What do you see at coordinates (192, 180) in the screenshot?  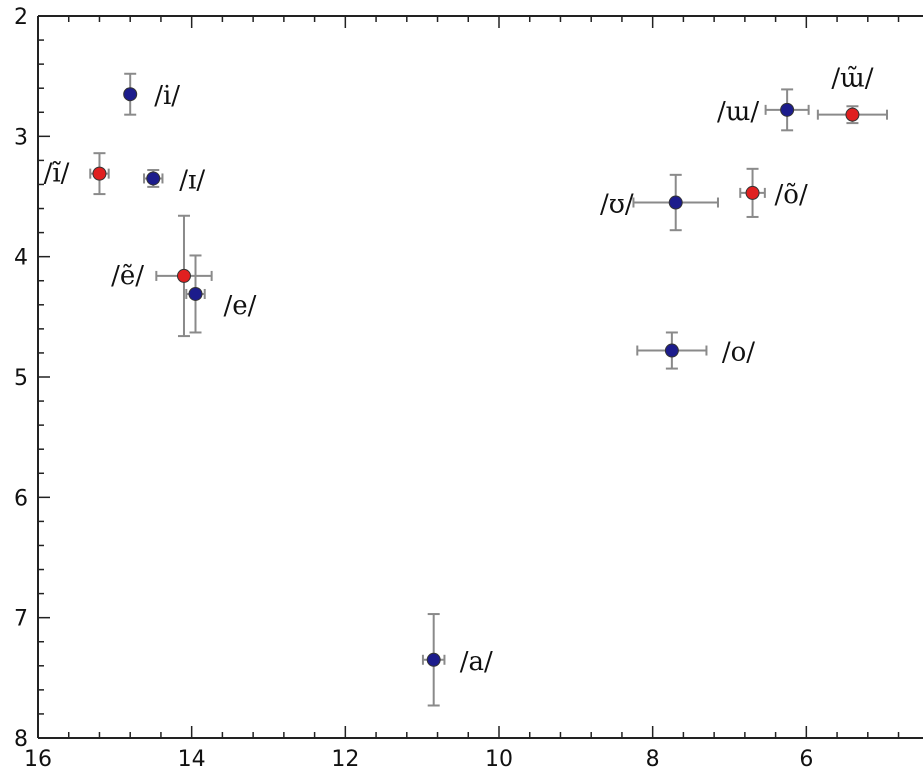 I see `point-label: /ɪ/` at bounding box center [192, 180].